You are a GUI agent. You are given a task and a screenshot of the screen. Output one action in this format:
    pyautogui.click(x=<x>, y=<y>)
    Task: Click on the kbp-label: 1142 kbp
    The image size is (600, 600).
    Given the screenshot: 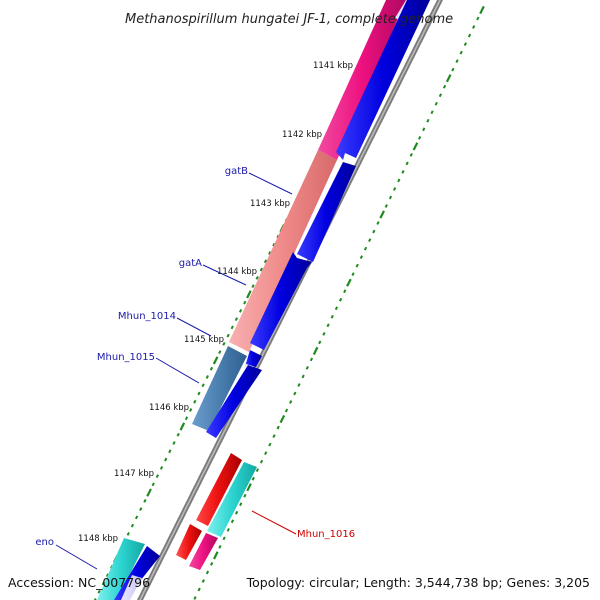 What is the action you would take?
    pyautogui.click(x=302, y=135)
    